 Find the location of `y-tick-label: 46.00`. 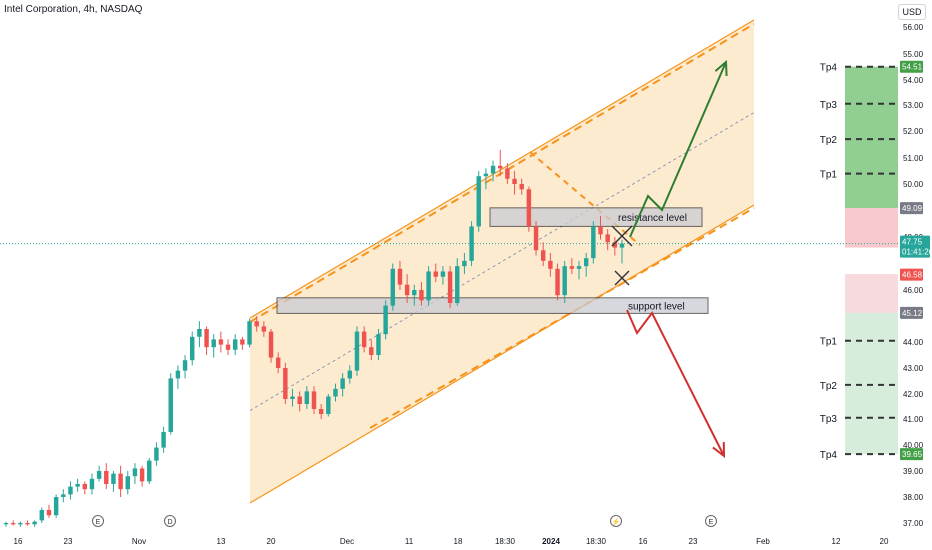

y-tick-label: 46.00 is located at coordinates (913, 290).